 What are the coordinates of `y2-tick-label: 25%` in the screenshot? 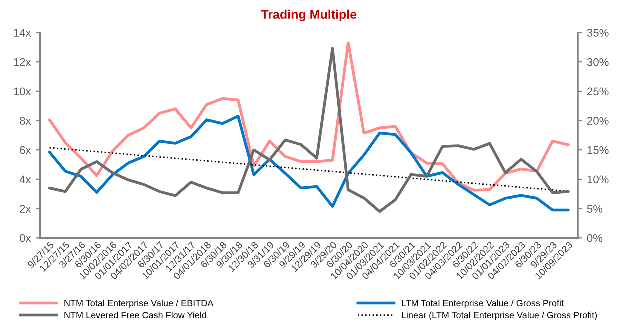 It's located at (598, 92).